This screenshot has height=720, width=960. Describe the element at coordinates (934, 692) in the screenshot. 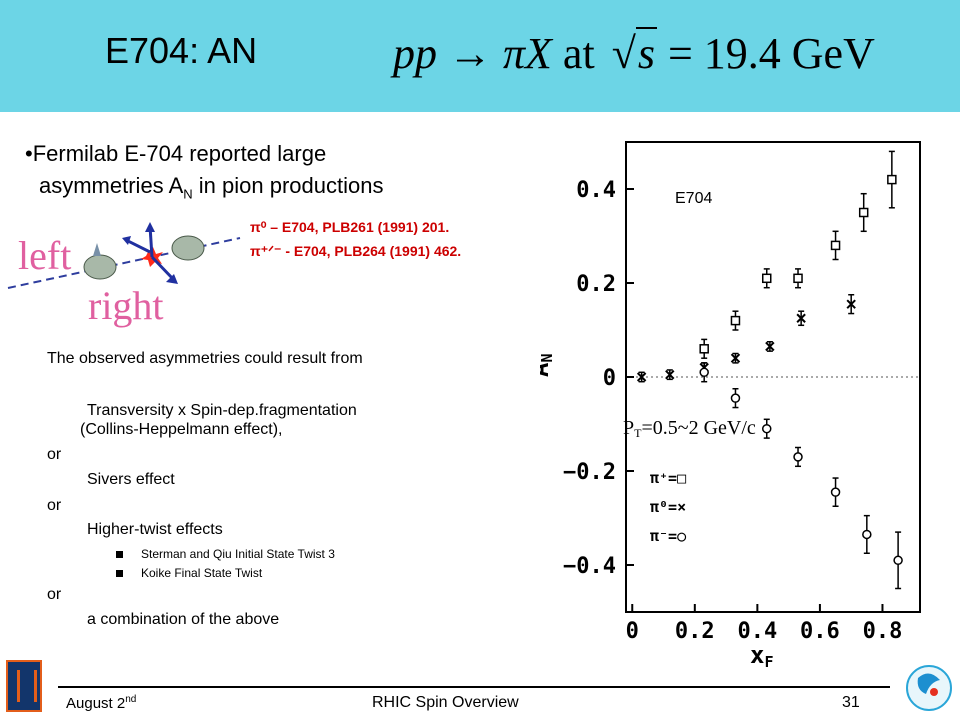

I see `rhic-logo-dot` at that location.